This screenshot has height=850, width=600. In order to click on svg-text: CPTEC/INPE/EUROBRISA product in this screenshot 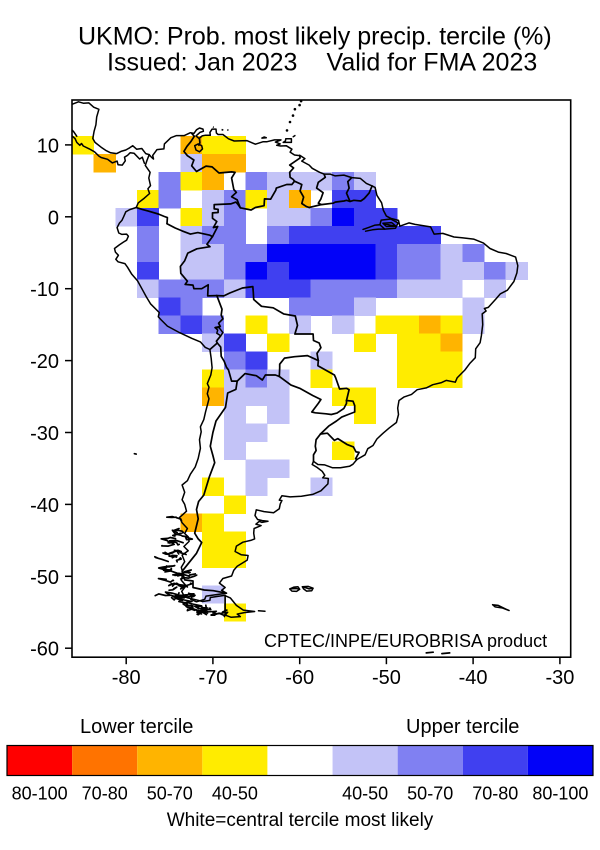, I will do `click(405, 641)`.